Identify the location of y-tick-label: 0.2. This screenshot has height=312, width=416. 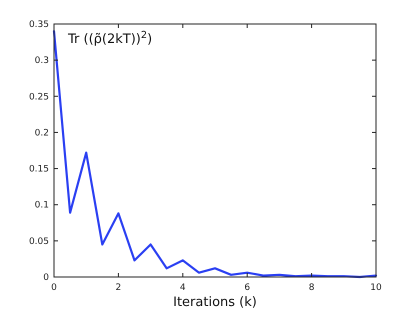
(41, 133).